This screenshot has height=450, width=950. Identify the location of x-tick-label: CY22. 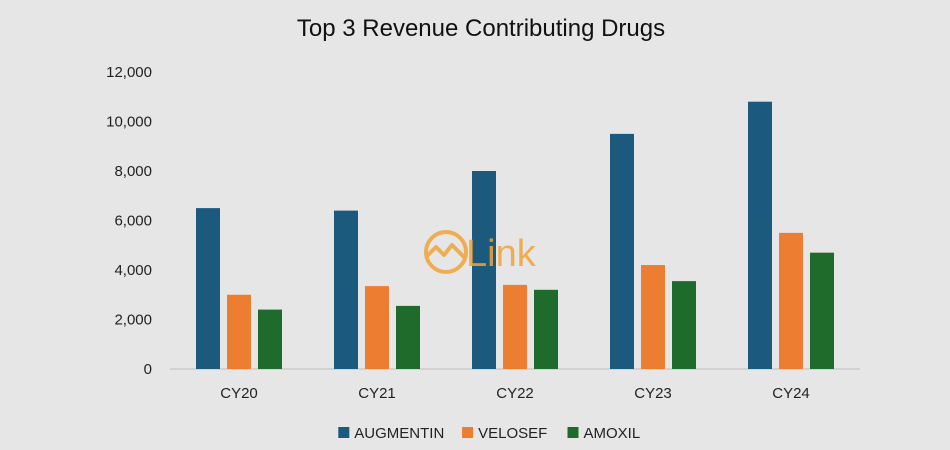
(515, 393).